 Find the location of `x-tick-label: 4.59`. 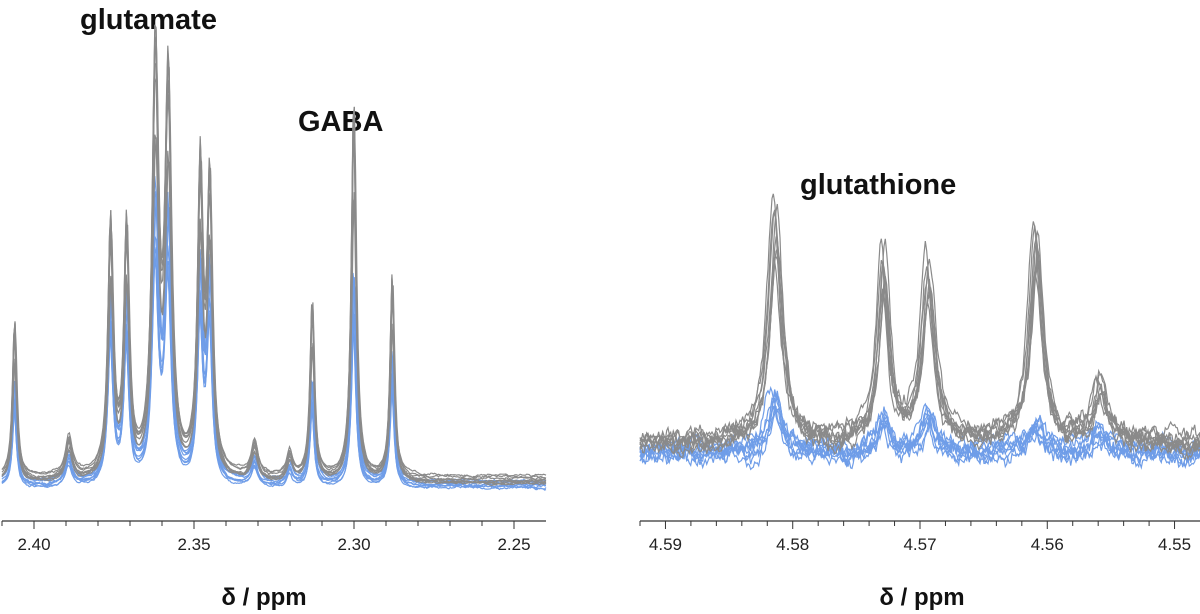

x-tick-label: 4.59 is located at coordinates (665, 544).